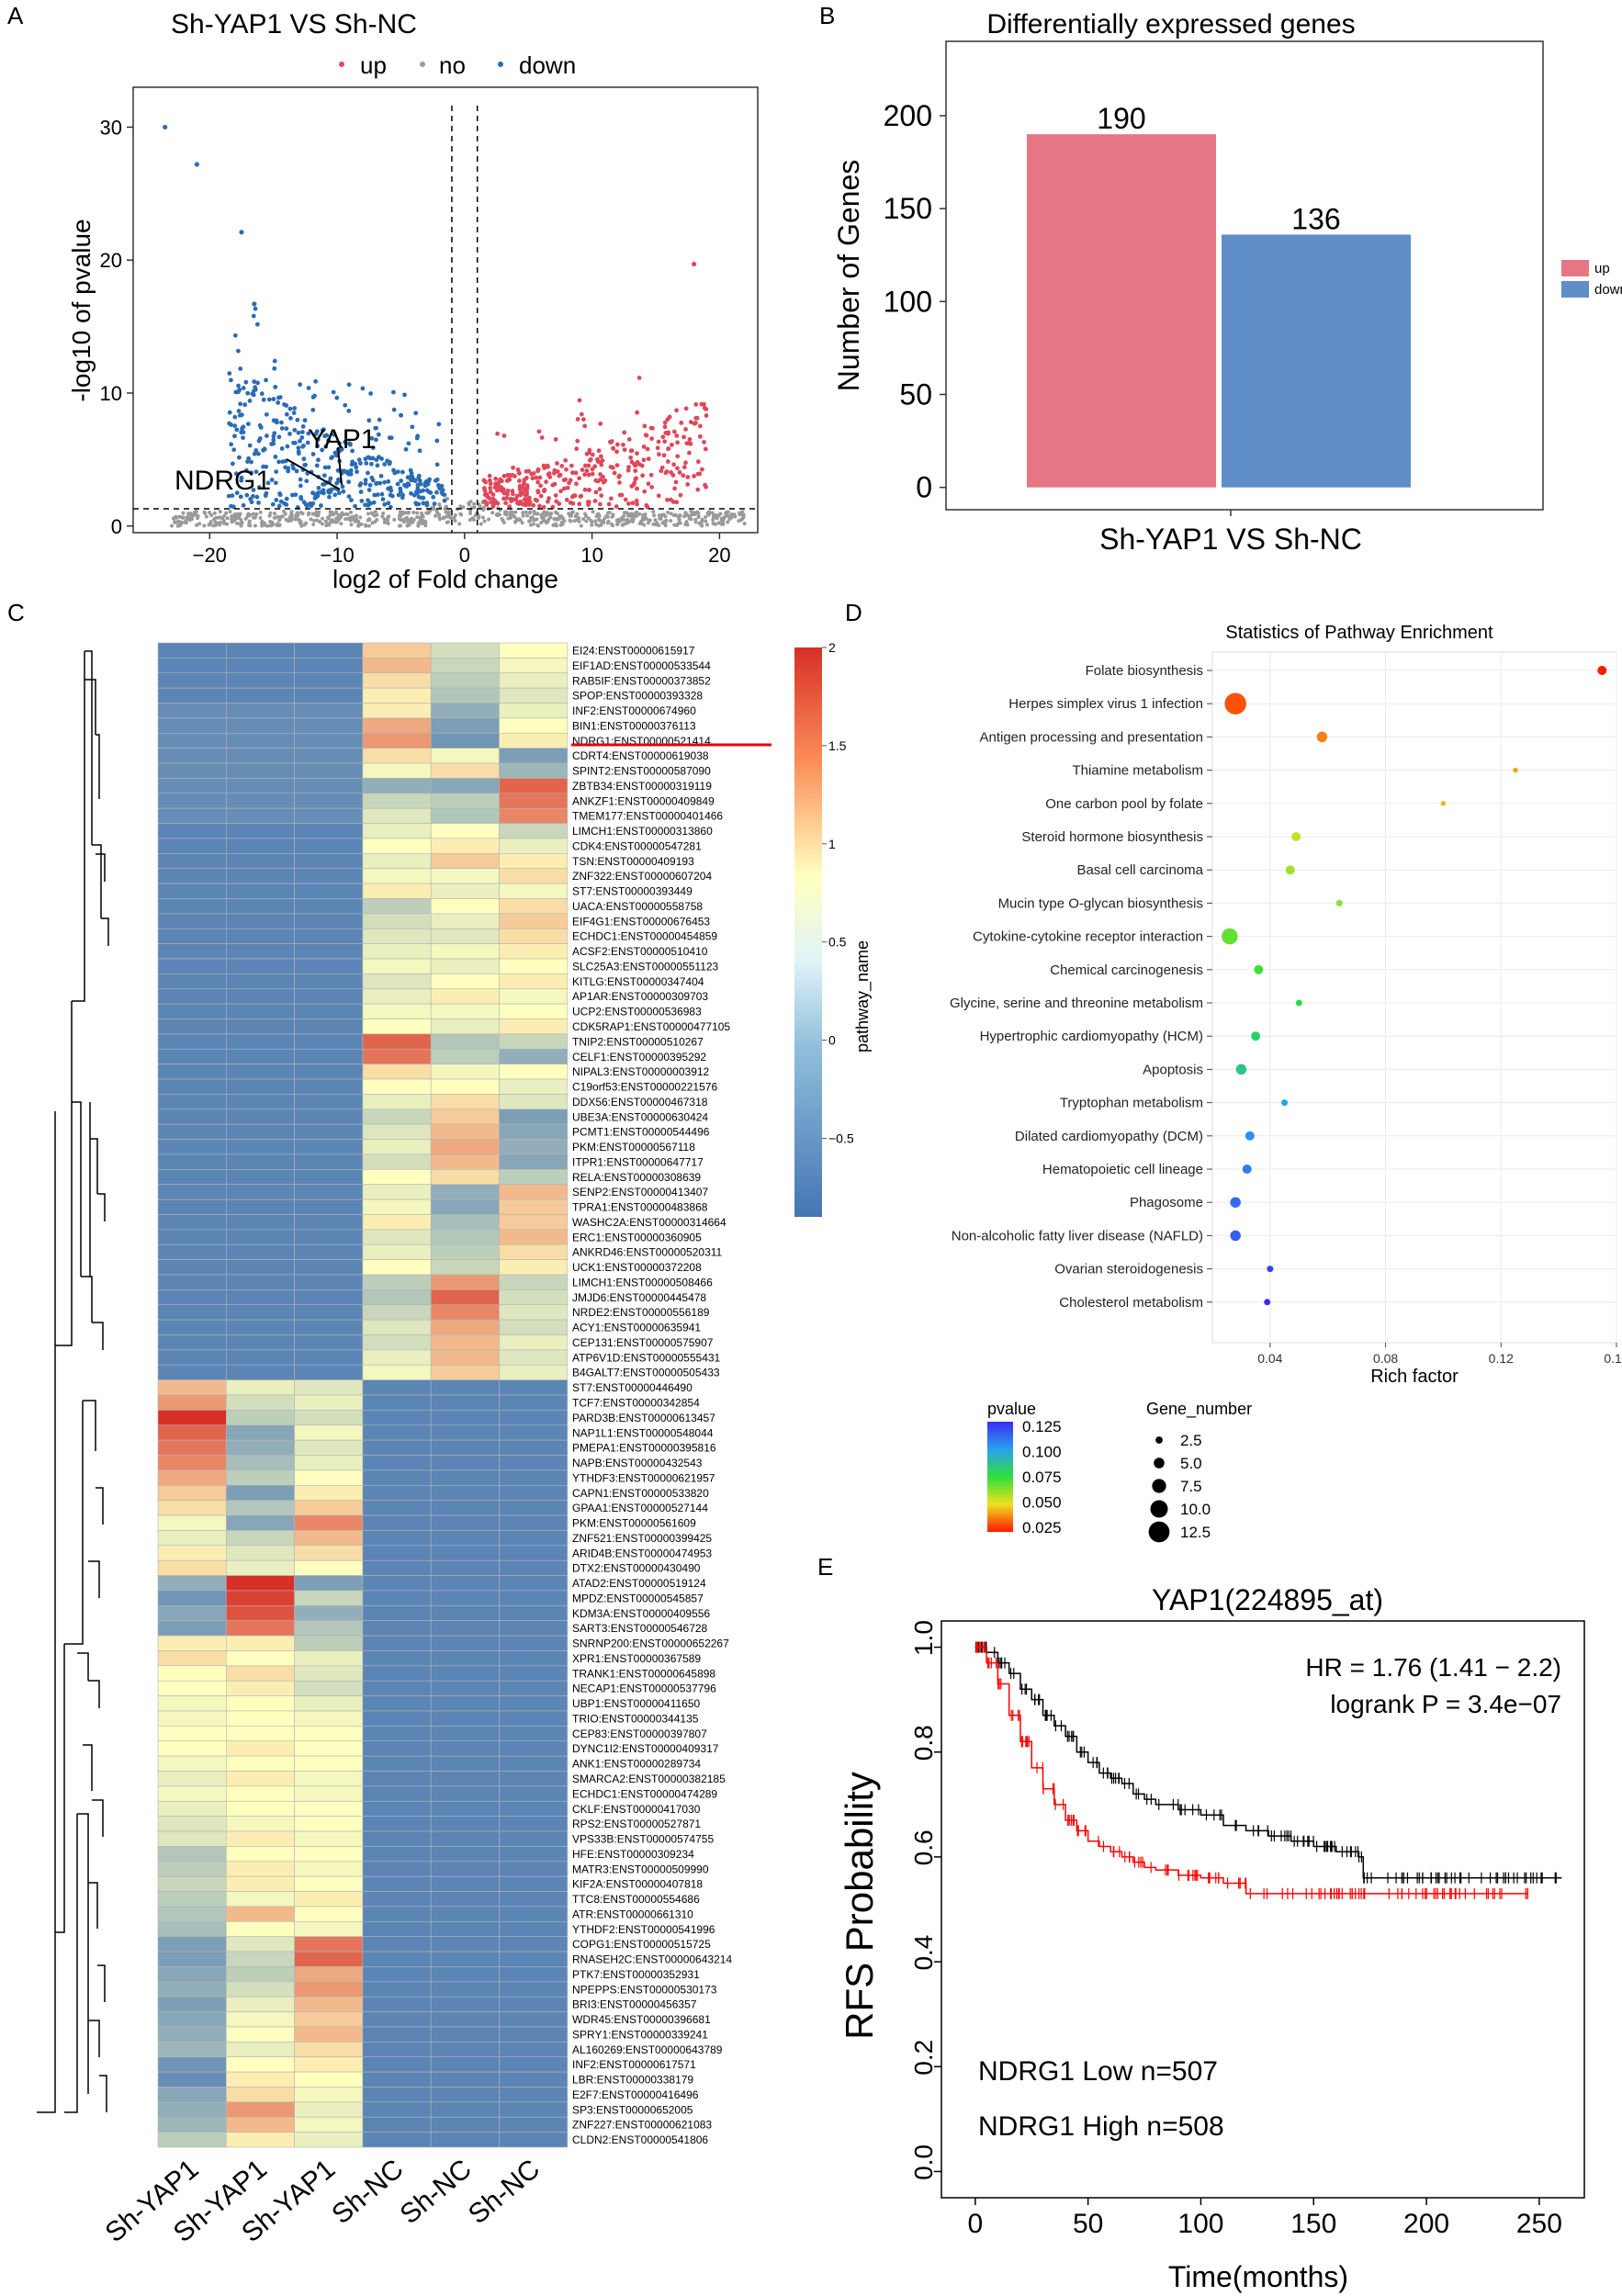  Describe the element at coordinates (1258, 2276) in the screenshot. I see `km-xlabel: Time(months)` at that location.